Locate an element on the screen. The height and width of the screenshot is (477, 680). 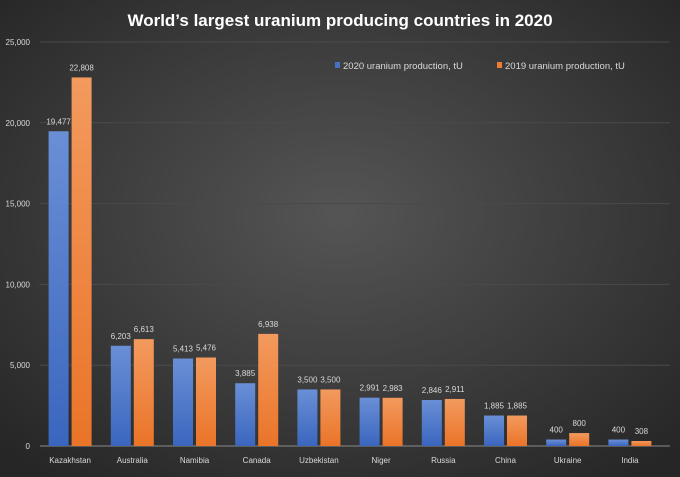
y-tick-label: 20,000 is located at coordinates (18, 123).